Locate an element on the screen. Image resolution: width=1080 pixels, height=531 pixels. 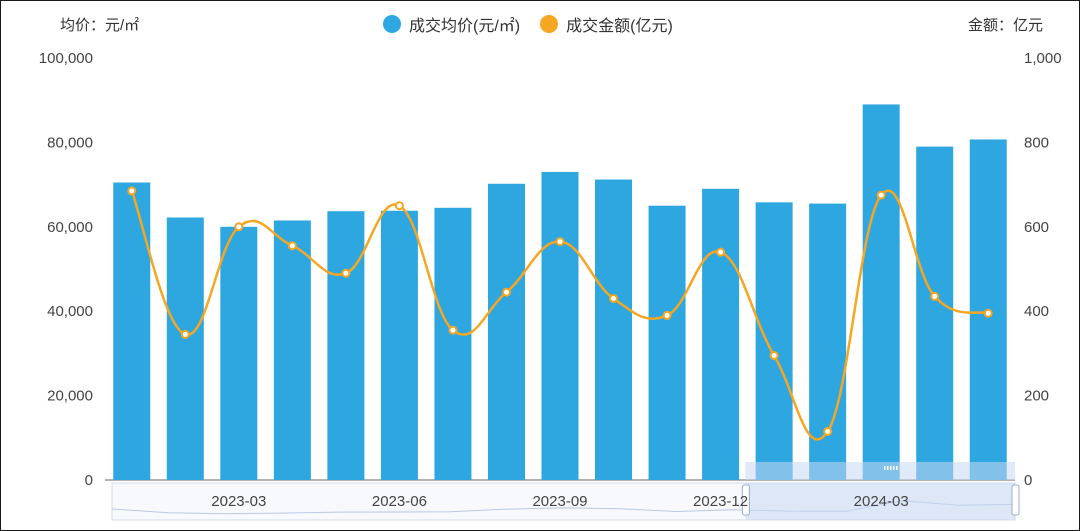
right-axis-tick-label: 600 is located at coordinates (1036, 227).